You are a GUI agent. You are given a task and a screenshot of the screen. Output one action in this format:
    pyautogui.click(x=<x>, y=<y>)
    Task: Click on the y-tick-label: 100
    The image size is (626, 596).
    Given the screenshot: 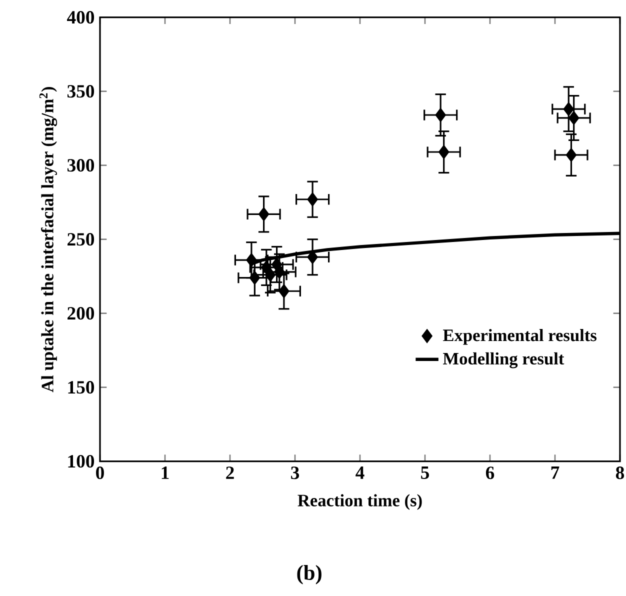 What is the action you would take?
    pyautogui.click(x=81, y=461)
    